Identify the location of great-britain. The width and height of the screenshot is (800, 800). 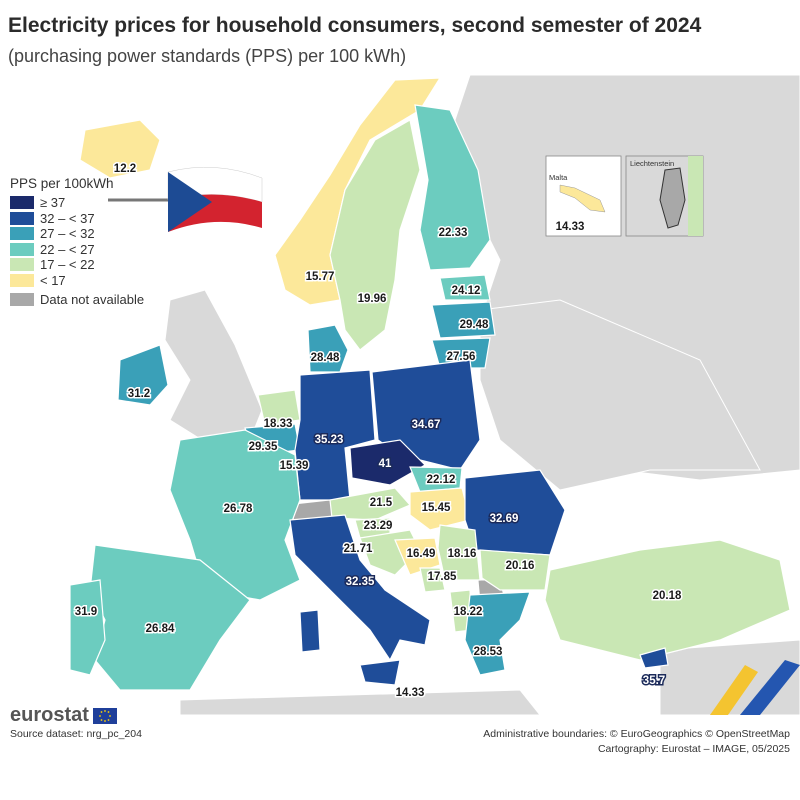
(213, 367).